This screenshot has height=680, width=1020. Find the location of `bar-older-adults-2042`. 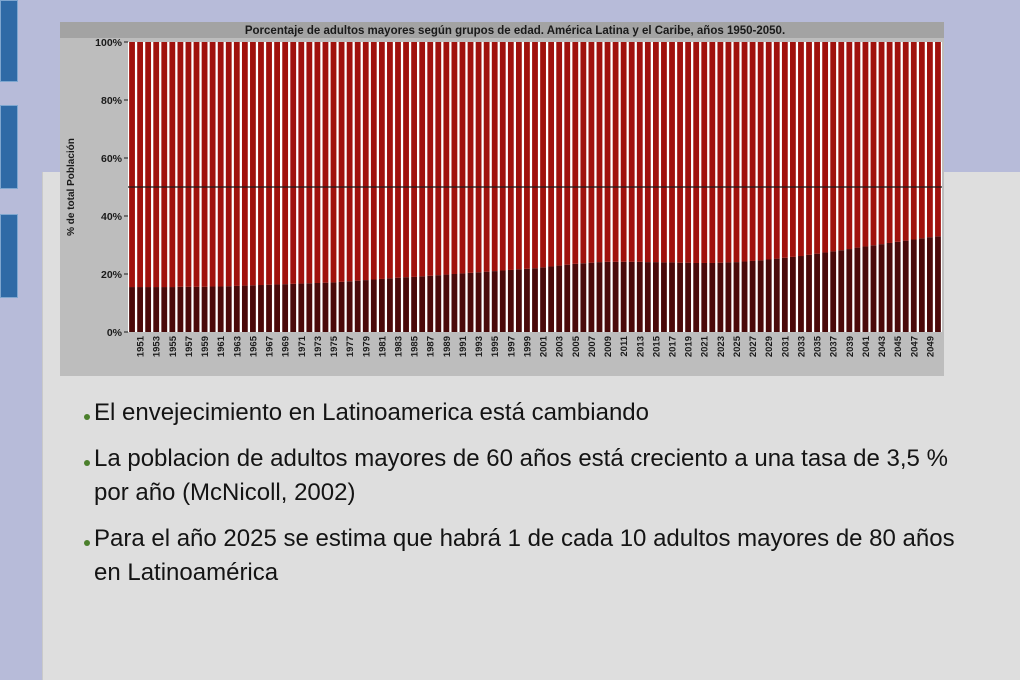

bar-older-adults-2042 is located at coordinates (873, 288).